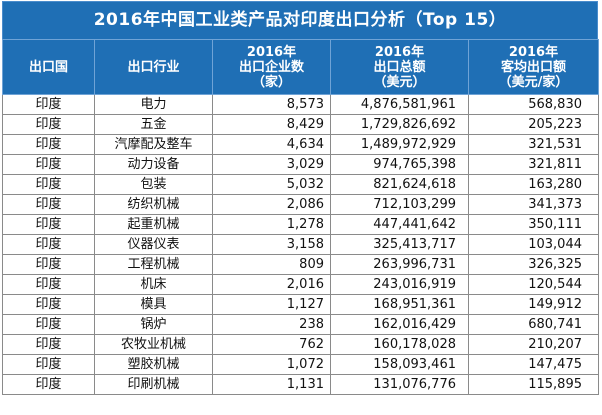 The width and height of the screenshot is (602, 415). I want to click on table-row: 印度 印刷机械 1,131 131,076,776 115,895, so click(300, 384).